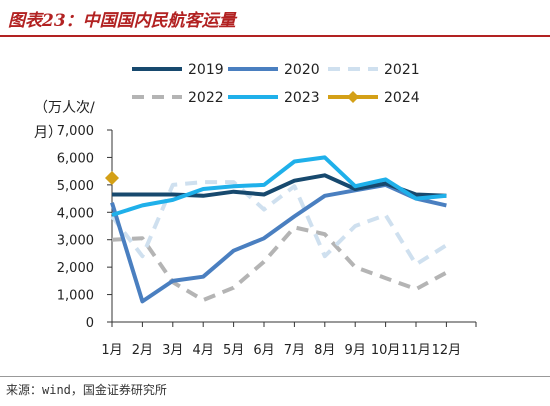  What do you see at coordinates (324, 350) in the screenshot?
I see `x-tick-label: 8月` at bounding box center [324, 350].